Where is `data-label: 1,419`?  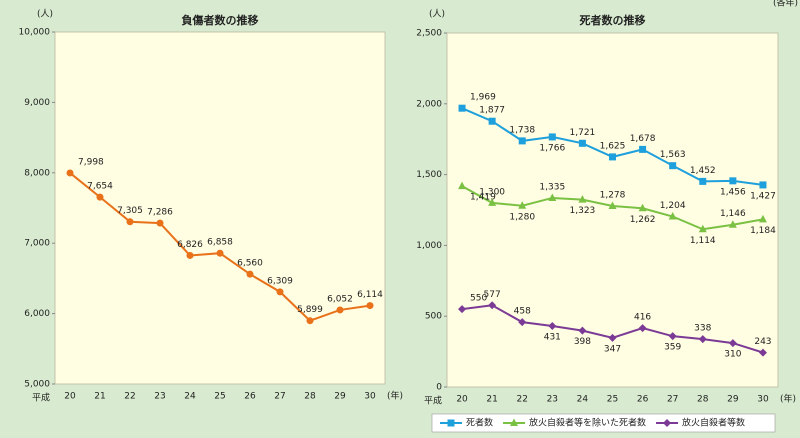
data-label: 1,419 is located at coordinates (483, 198).